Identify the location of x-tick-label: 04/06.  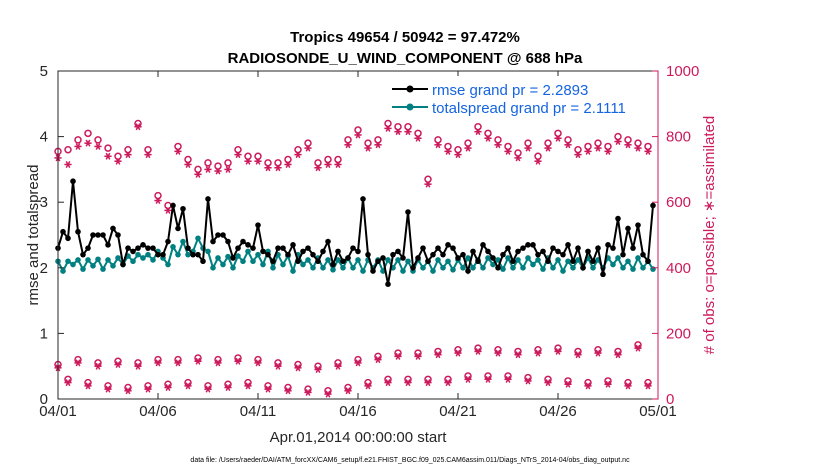
(158, 411).